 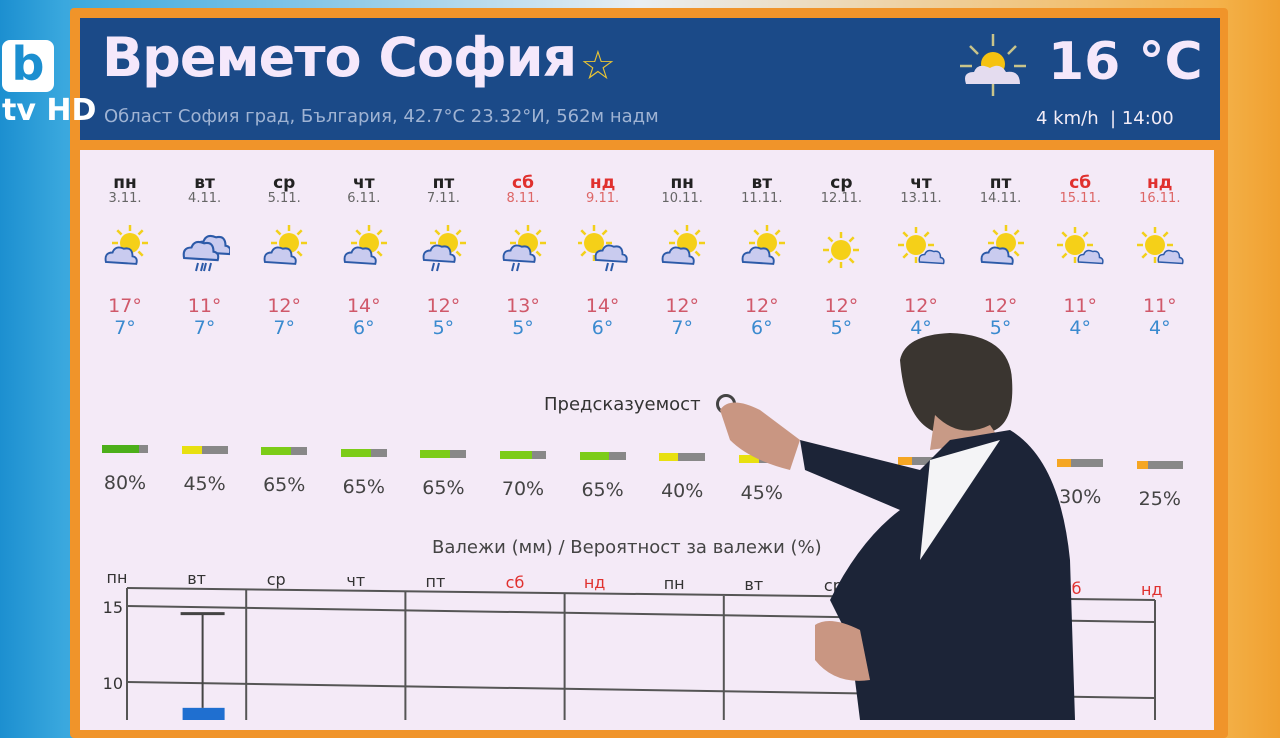 I want to click on current-time: 14:00, so click(x=1147, y=118).